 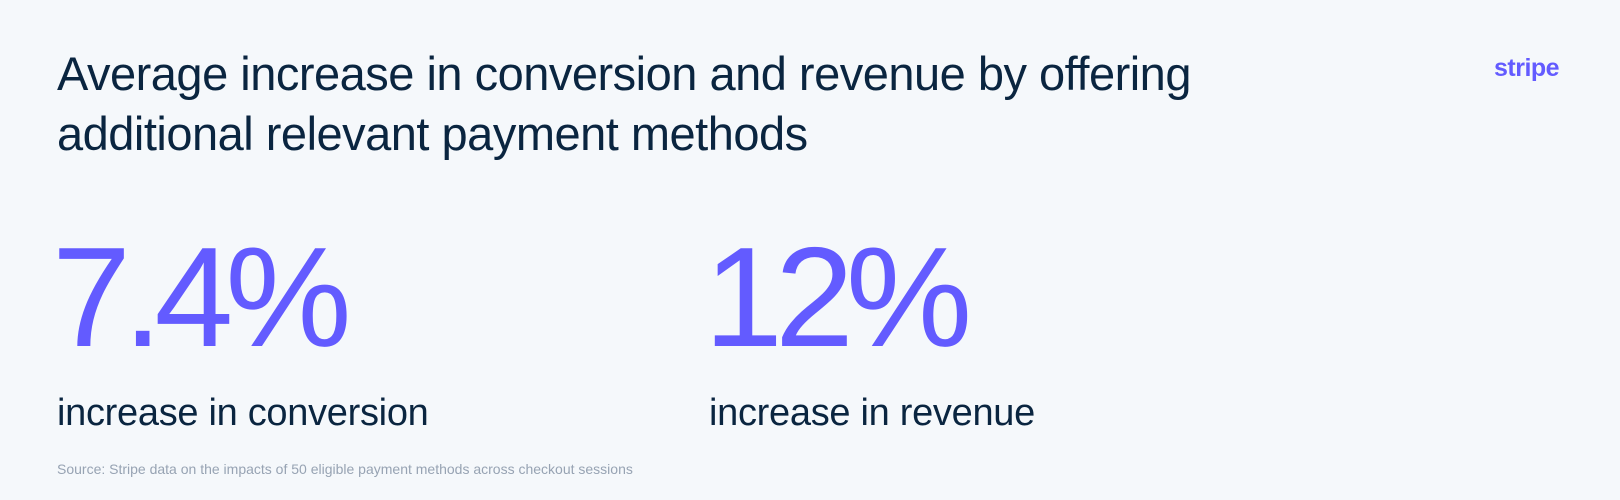 I want to click on stat-label: increase in conversion, so click(x=243, y=413).